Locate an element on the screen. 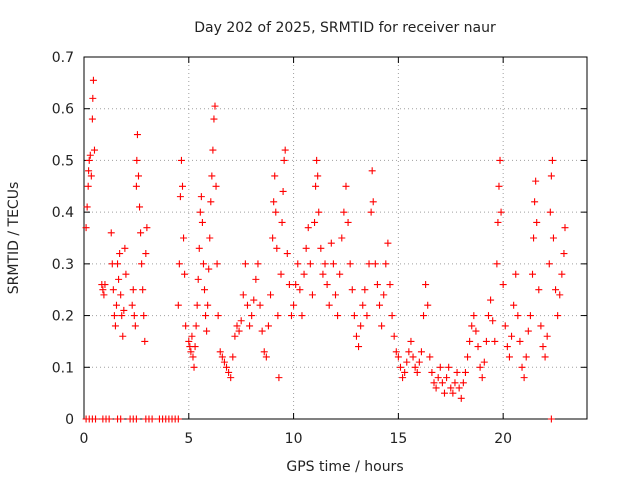 Image resolution: width=640 pixels, height=480 pixels. x-tick-label: 15 is located at coordinates (398, 439).